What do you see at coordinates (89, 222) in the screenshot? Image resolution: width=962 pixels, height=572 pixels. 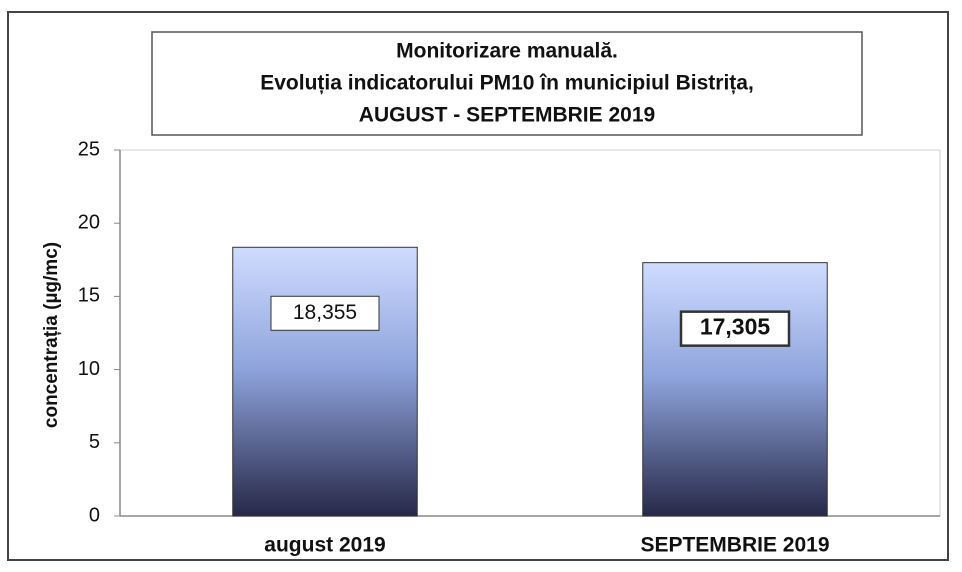 I see `y-tick-label: 20` at bounding box center [89, 222].